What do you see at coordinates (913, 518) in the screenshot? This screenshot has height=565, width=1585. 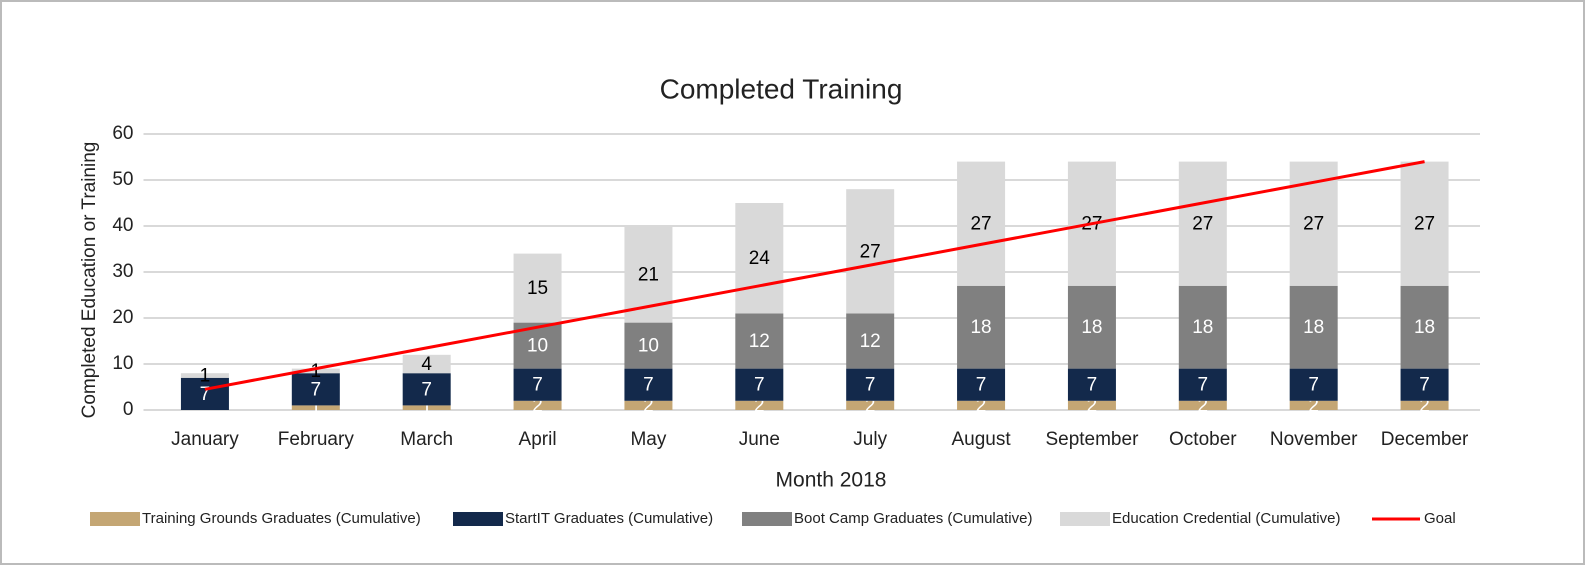 I see `legend-label: Boot Camp Graduates (Cumulative)` at bounding box center [913, 518].